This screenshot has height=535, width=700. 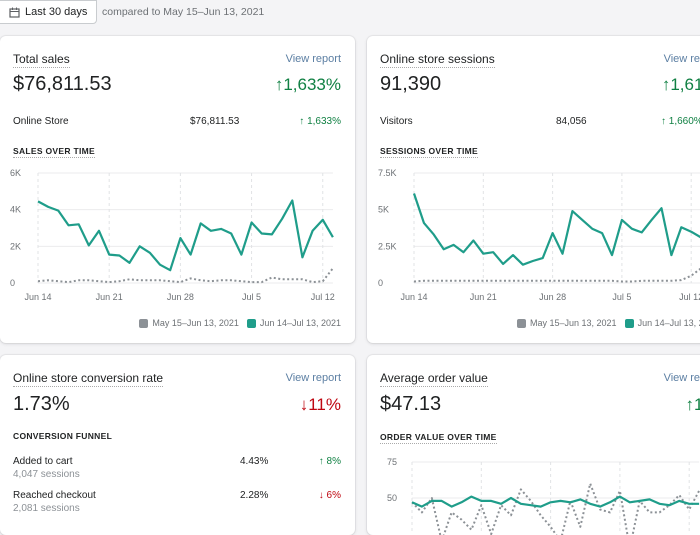 What do you see at coordinates (14, 12) in the screenshot?
I see `calendar-icon` at bounding box center [14, 12].